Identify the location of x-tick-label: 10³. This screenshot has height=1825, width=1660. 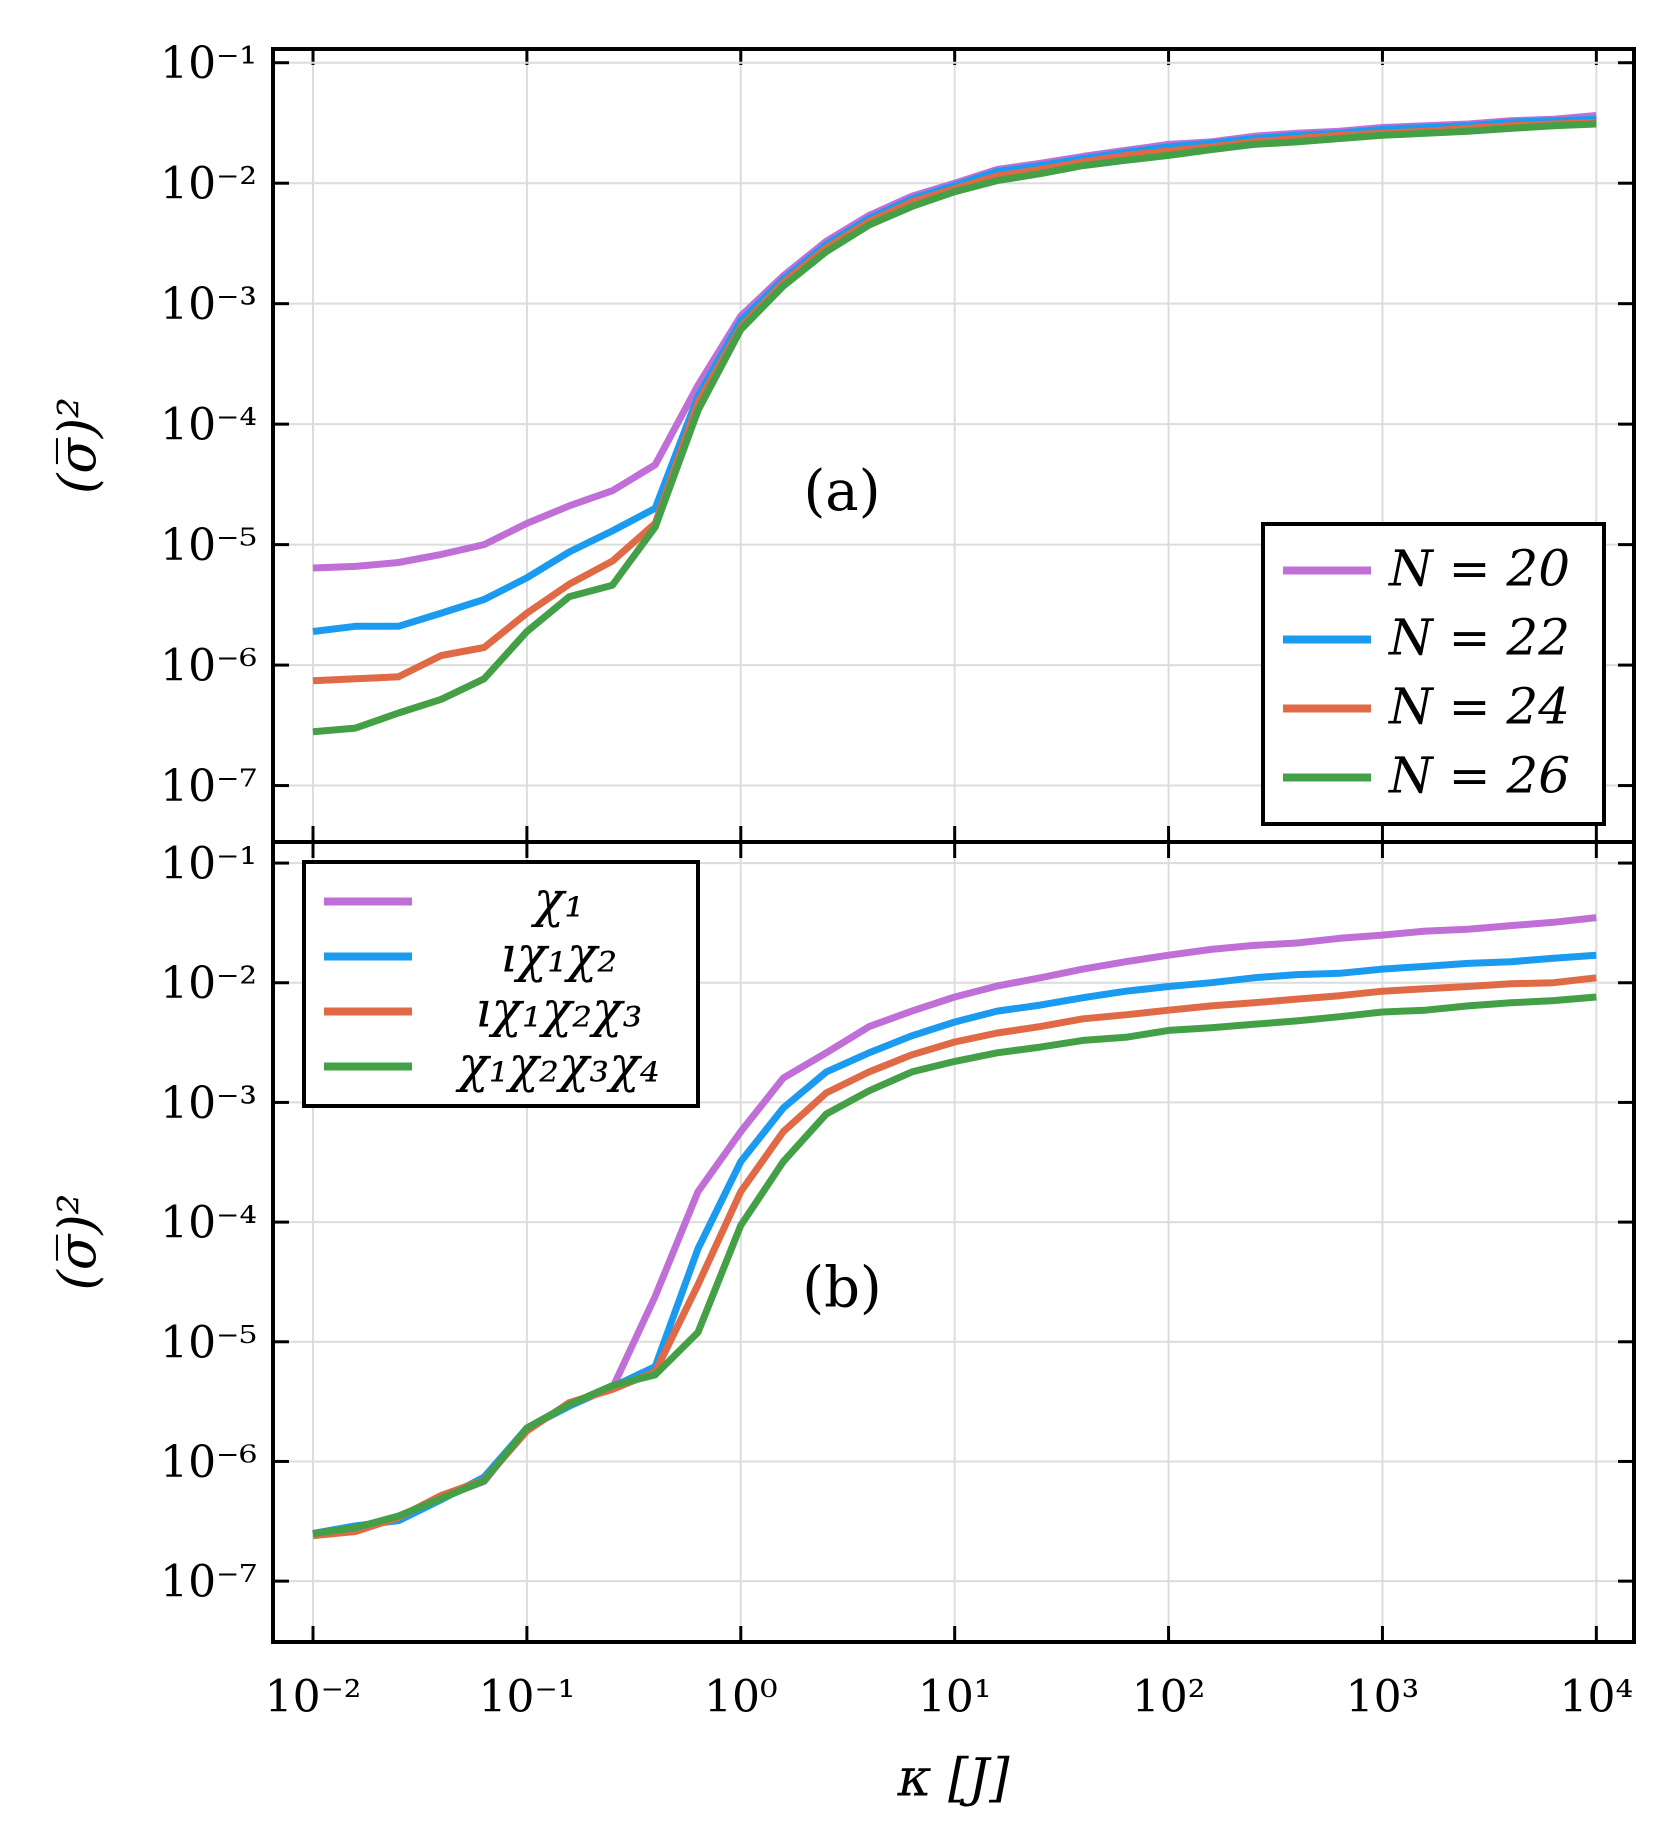
(1383, 1697).